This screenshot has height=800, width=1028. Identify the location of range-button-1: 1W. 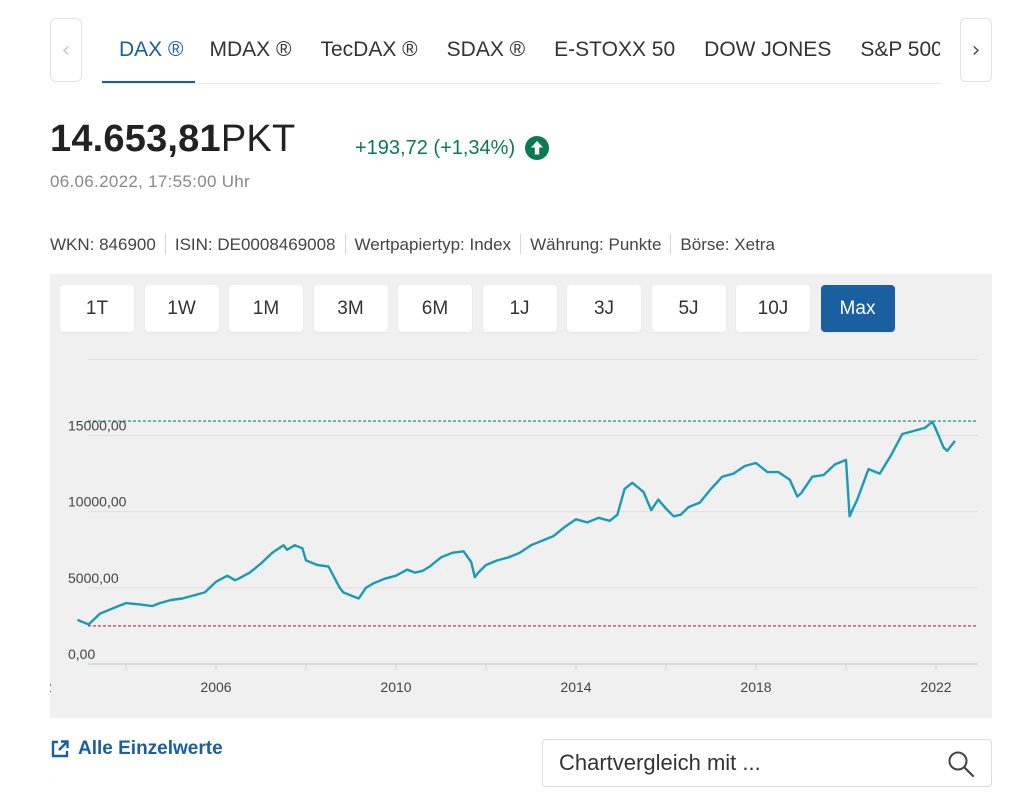
(181, 308).